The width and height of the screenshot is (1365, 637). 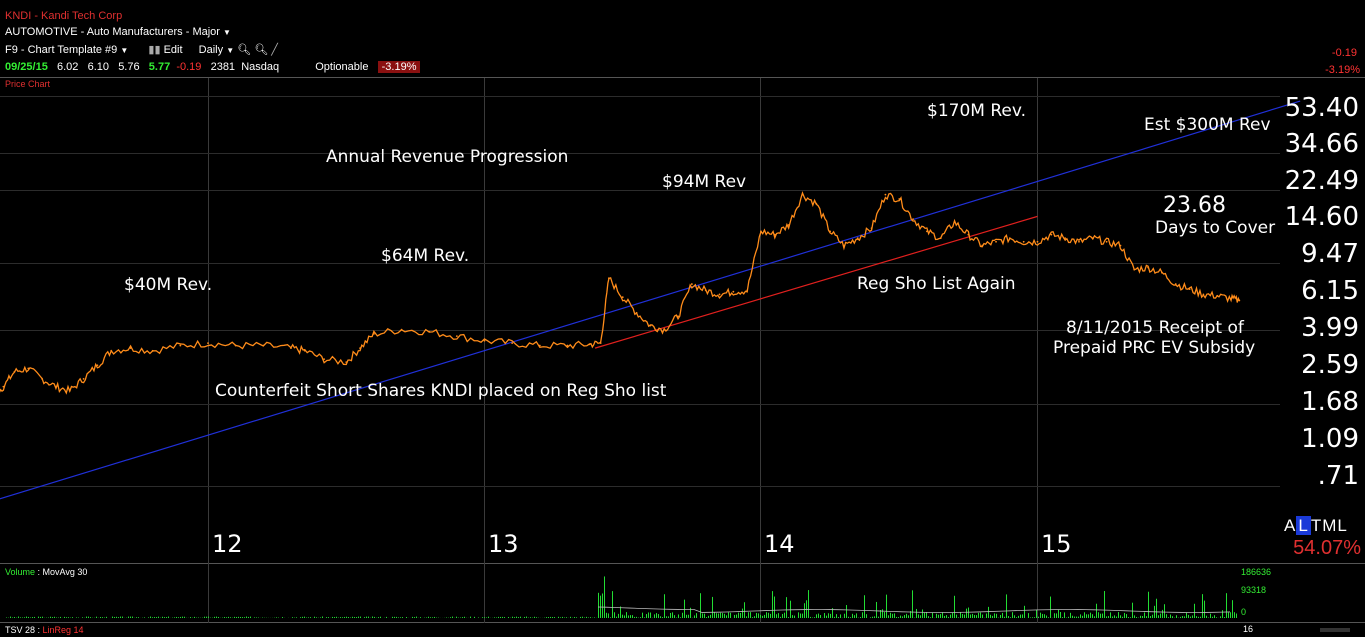 I want to click on grid-hline, so click(x=640, y=263).